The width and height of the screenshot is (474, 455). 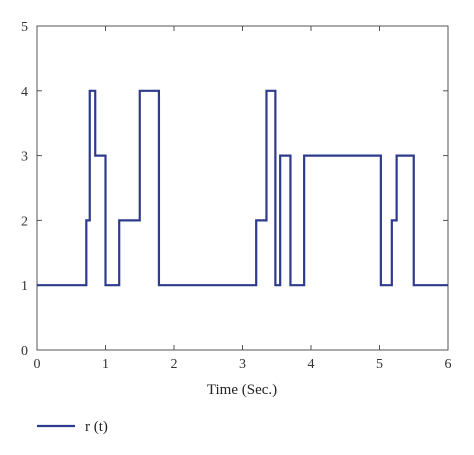 I want to click on x-tick-label: 3, so click(x=242, y=364).